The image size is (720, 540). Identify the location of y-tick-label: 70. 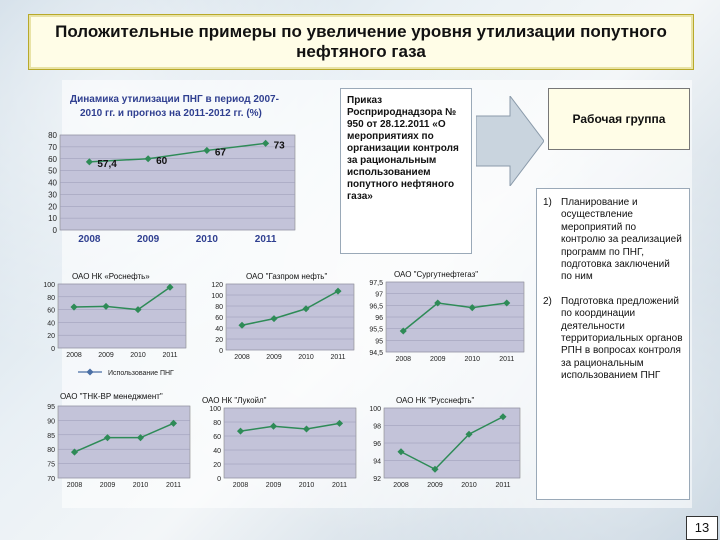
(52, 147).